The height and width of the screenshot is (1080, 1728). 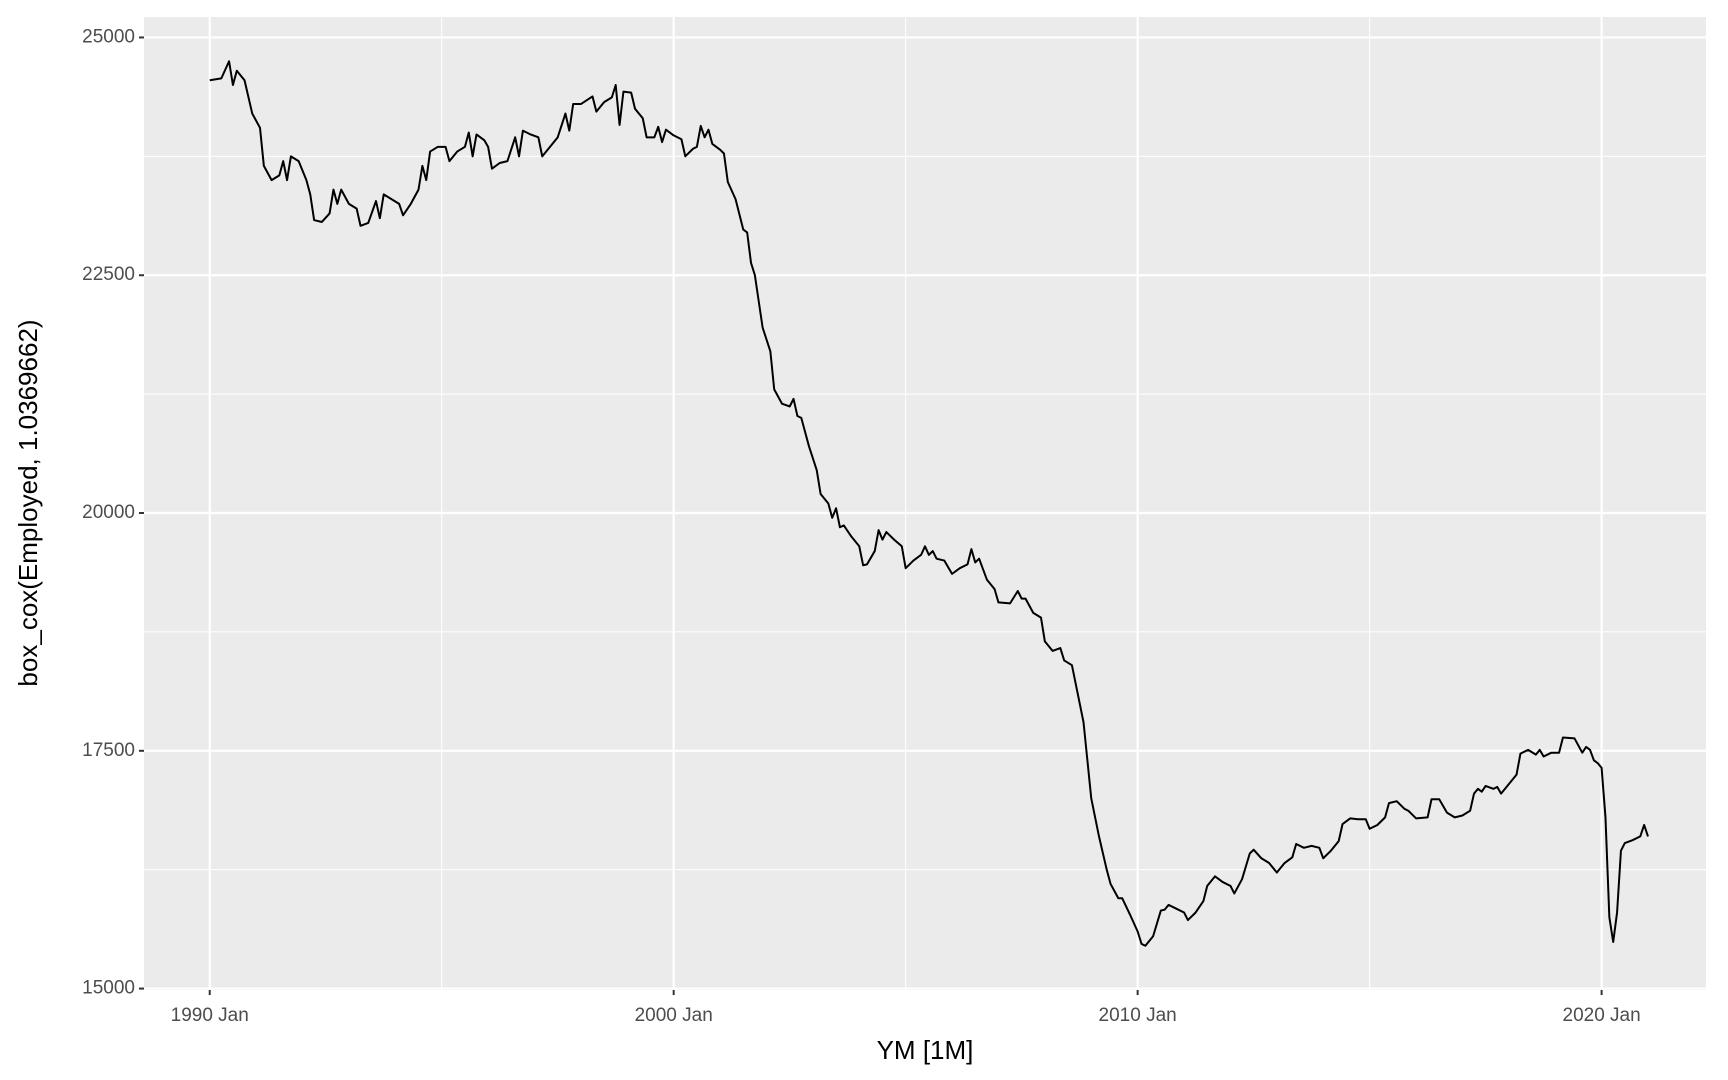 What do you see at coordinates (108, 36) in the screenshot?
I see `y-tick-label: 25000` at bounding box center [108, 36].